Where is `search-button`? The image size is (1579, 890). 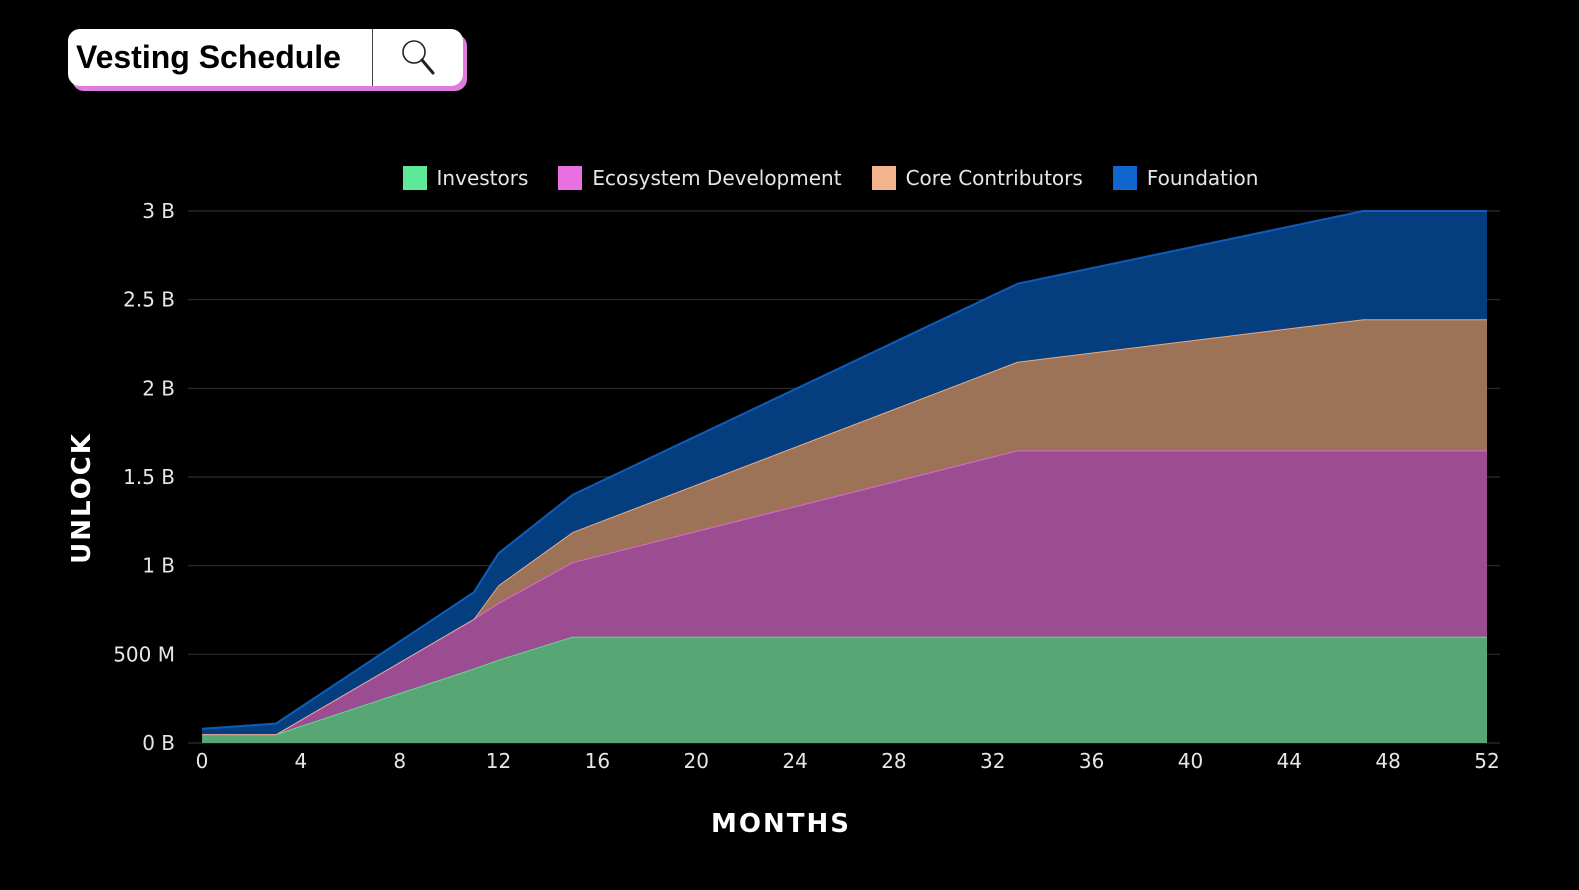 search-button is located at coordinates (418, 57).